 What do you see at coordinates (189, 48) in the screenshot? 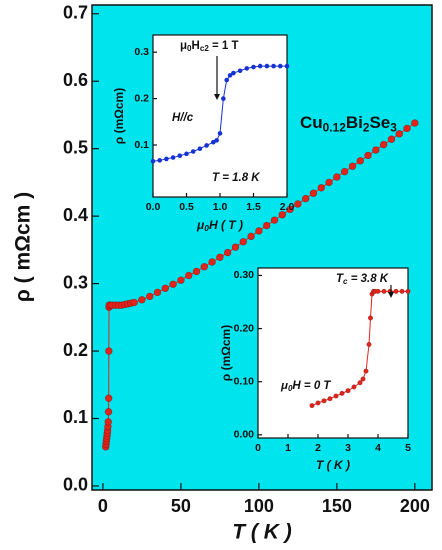
I see `annotation-part: 0` at bounding box center [189, 48].